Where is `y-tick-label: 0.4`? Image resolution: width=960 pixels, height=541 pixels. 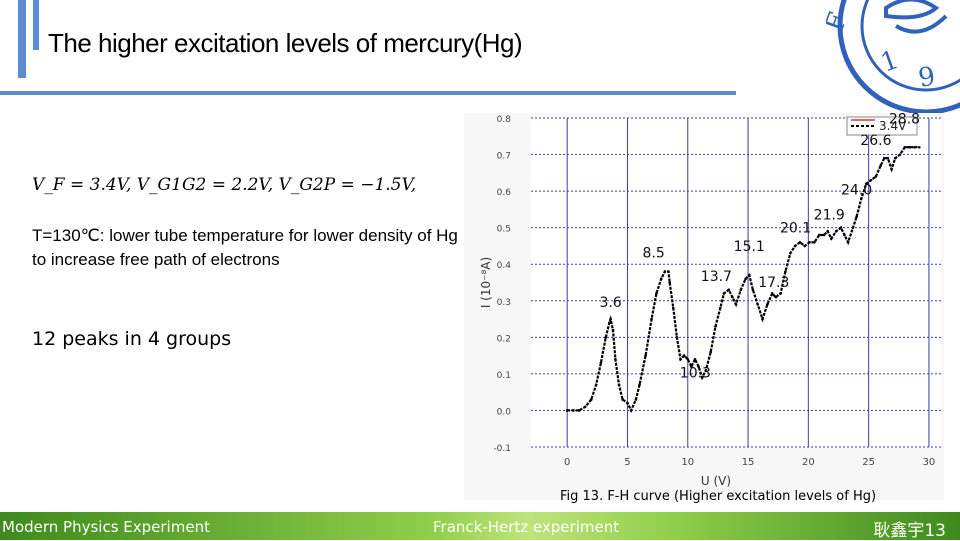 y-tick-label: 0.4 is located at coordinates (504, 266).